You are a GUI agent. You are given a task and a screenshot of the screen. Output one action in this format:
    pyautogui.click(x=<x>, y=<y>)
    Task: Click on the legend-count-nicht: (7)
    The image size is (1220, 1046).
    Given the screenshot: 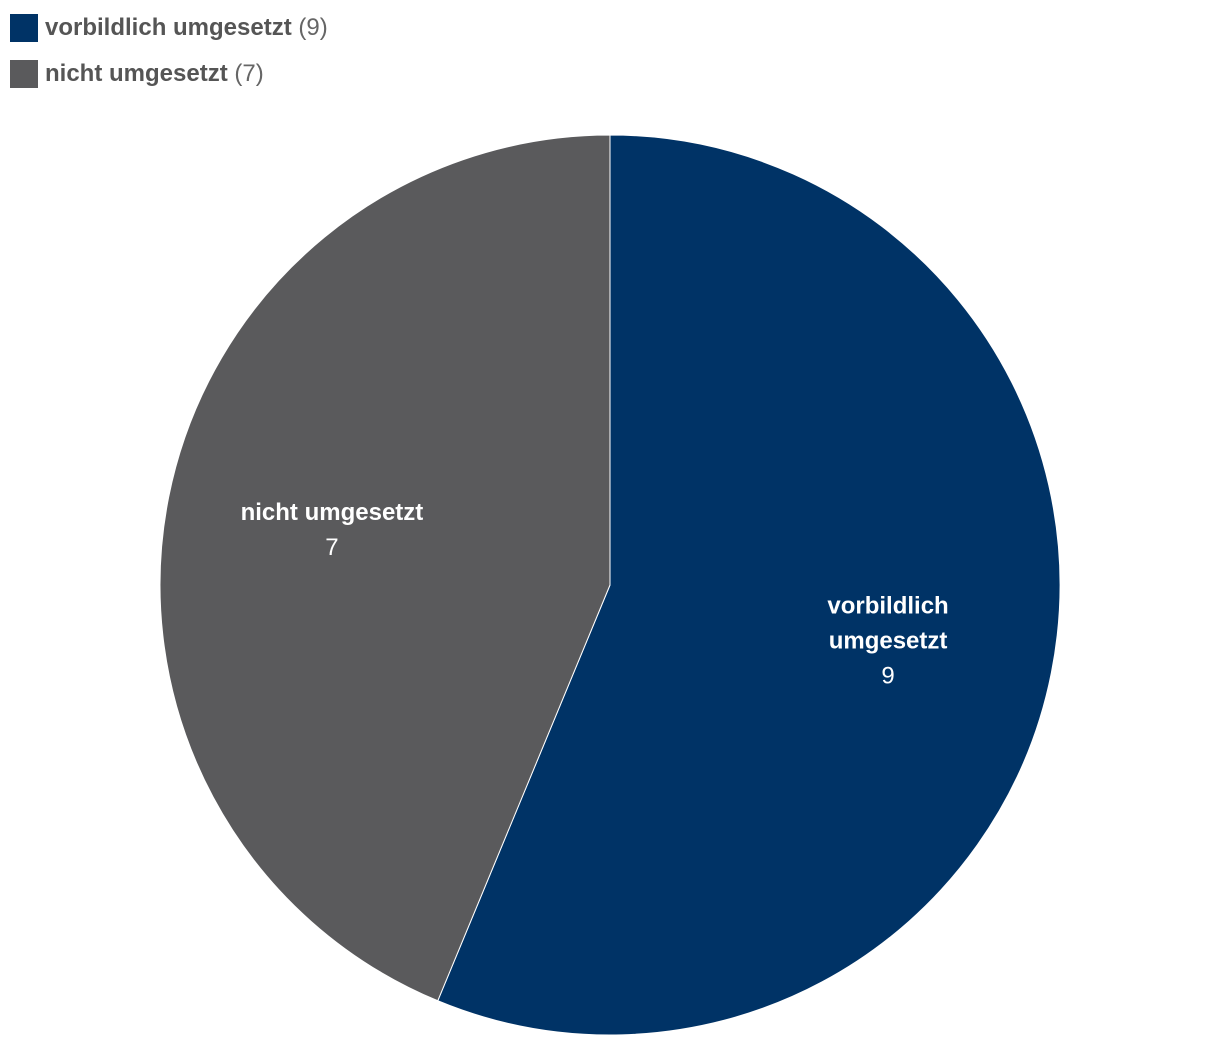 What is the action you would take?
    pyautogui.click(x=249, y=73)
    